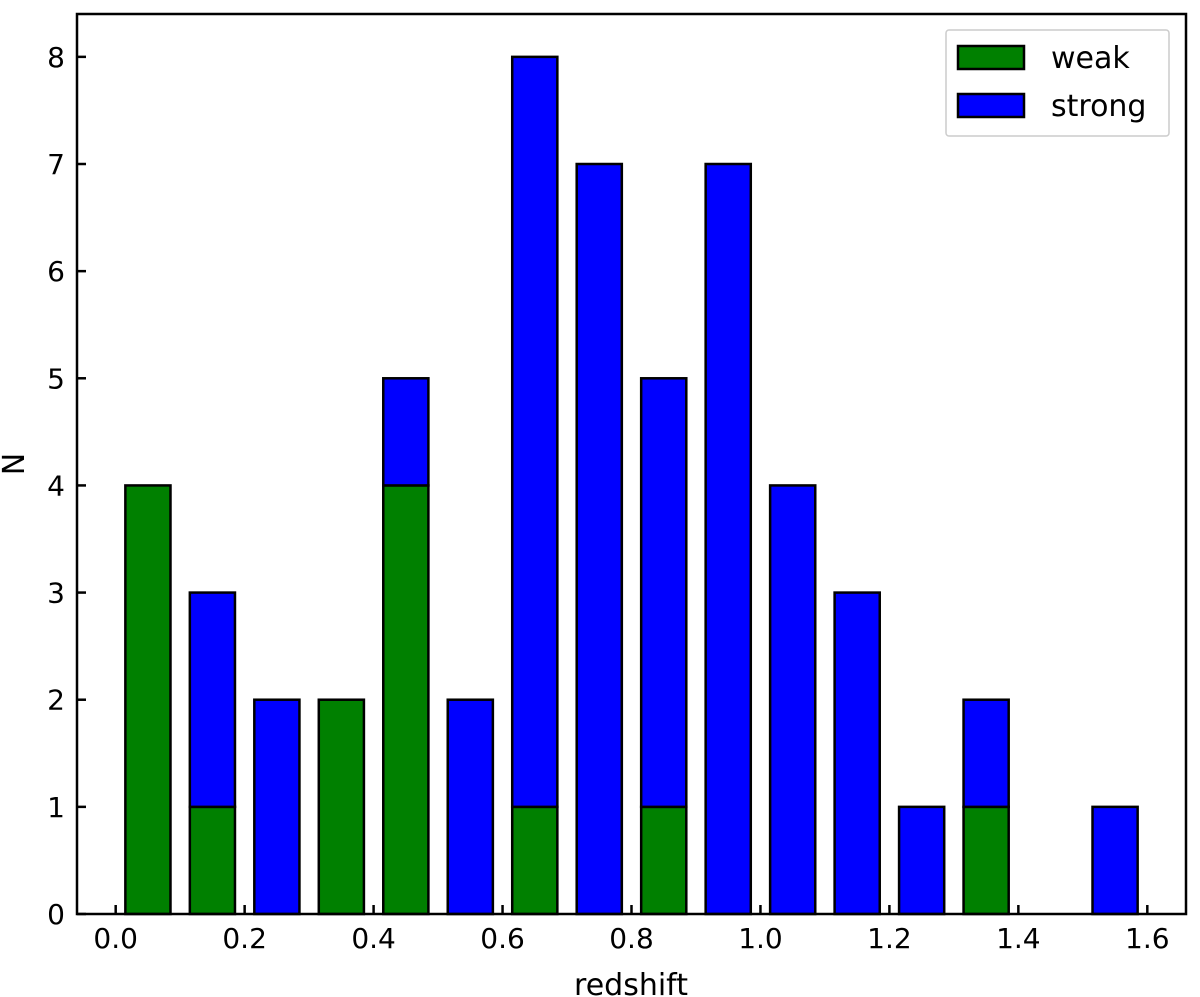 This screenshot has width=1200, height=997. I want to click on y-tick-label: 2, so click(56, 700).